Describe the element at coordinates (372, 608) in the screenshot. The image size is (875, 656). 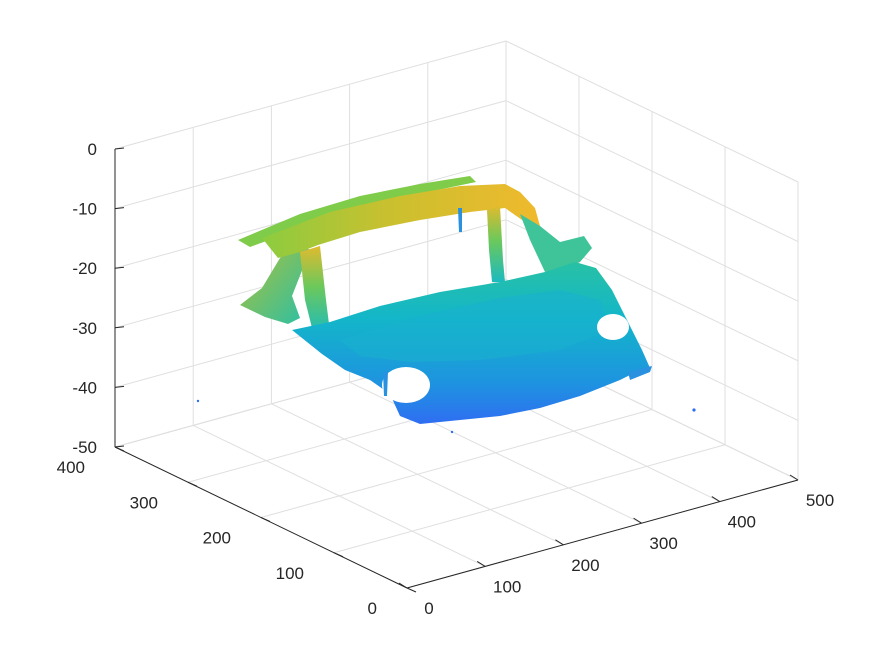
I see `y-tick-label: 0` at that location.